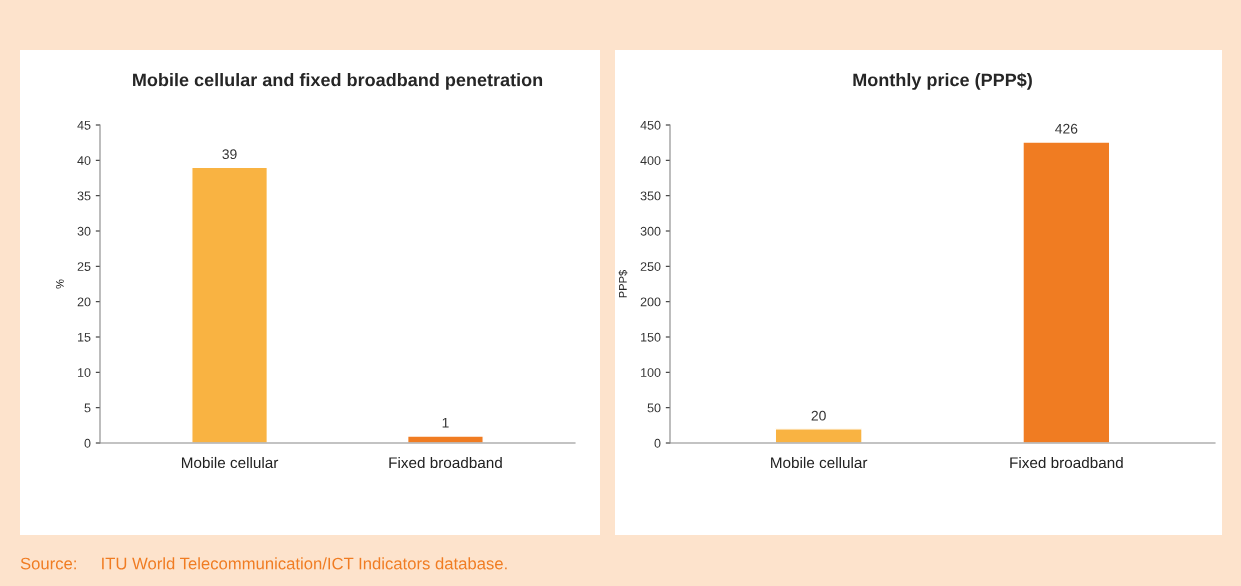 The height and width of the screenshot is (586, 1241). What do you see at coordinates (84, 231) in the screenshot?
I see `y-tick-label: 30` at bounding box center [84, 231].